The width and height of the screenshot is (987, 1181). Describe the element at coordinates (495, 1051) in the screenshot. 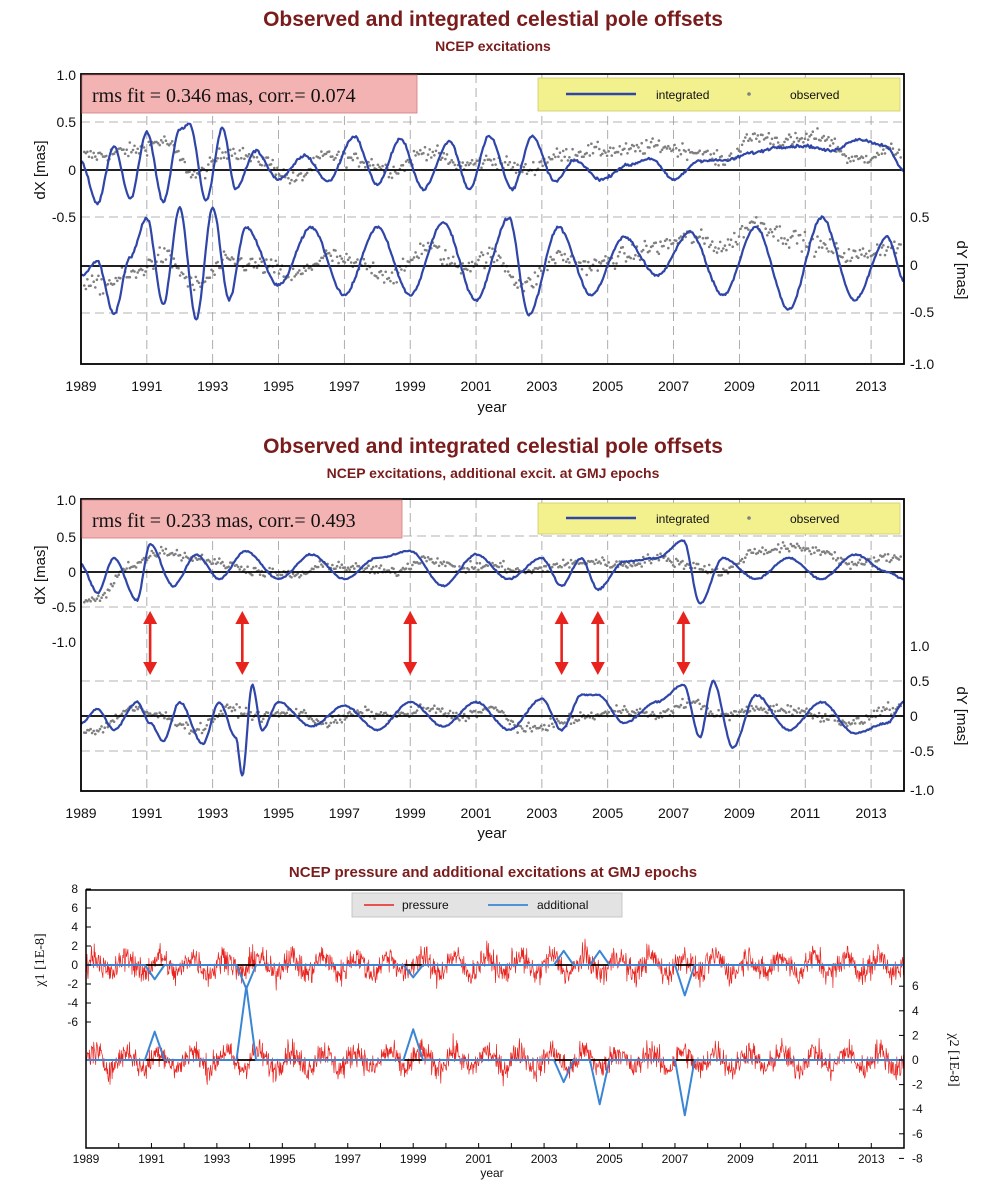

I see `p3-chi2-additional-line` at that location.